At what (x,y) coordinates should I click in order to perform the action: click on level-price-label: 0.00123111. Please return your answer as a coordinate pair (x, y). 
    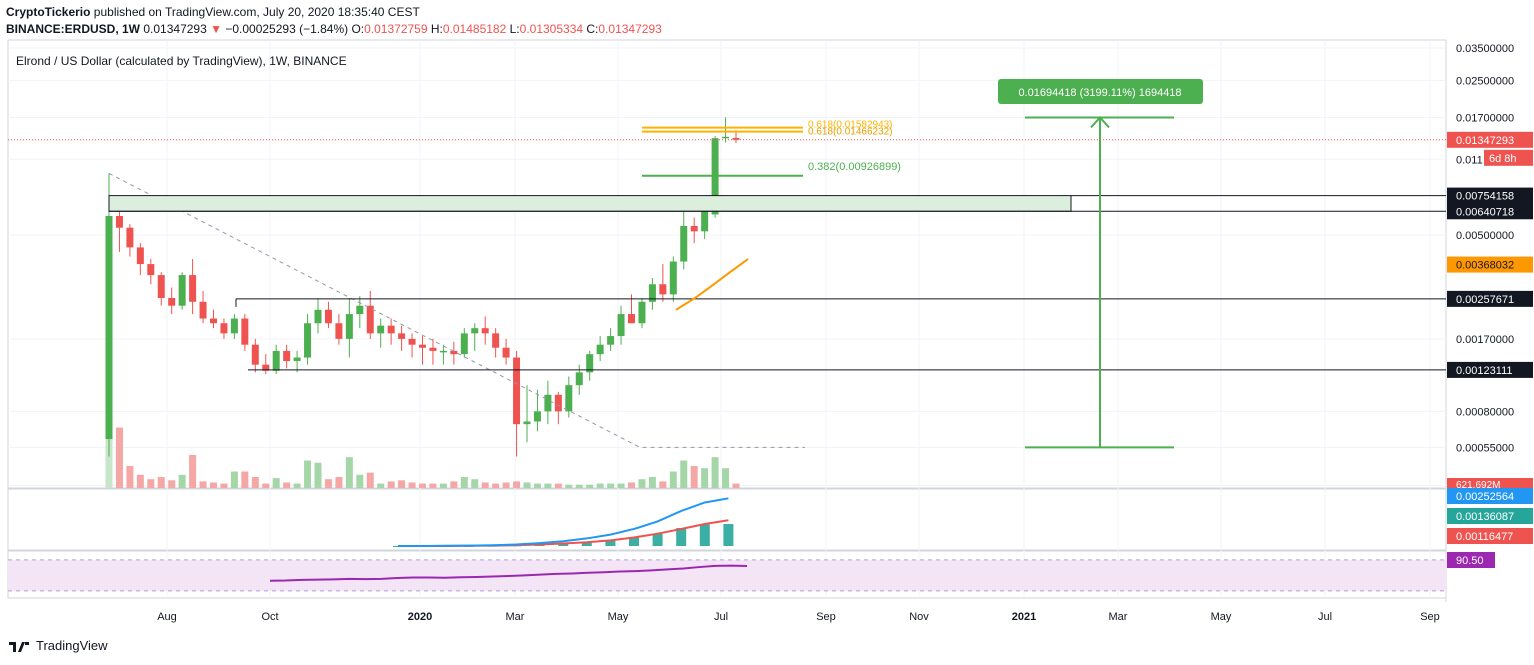
    Looking at the image, I should click on (1484, 371).